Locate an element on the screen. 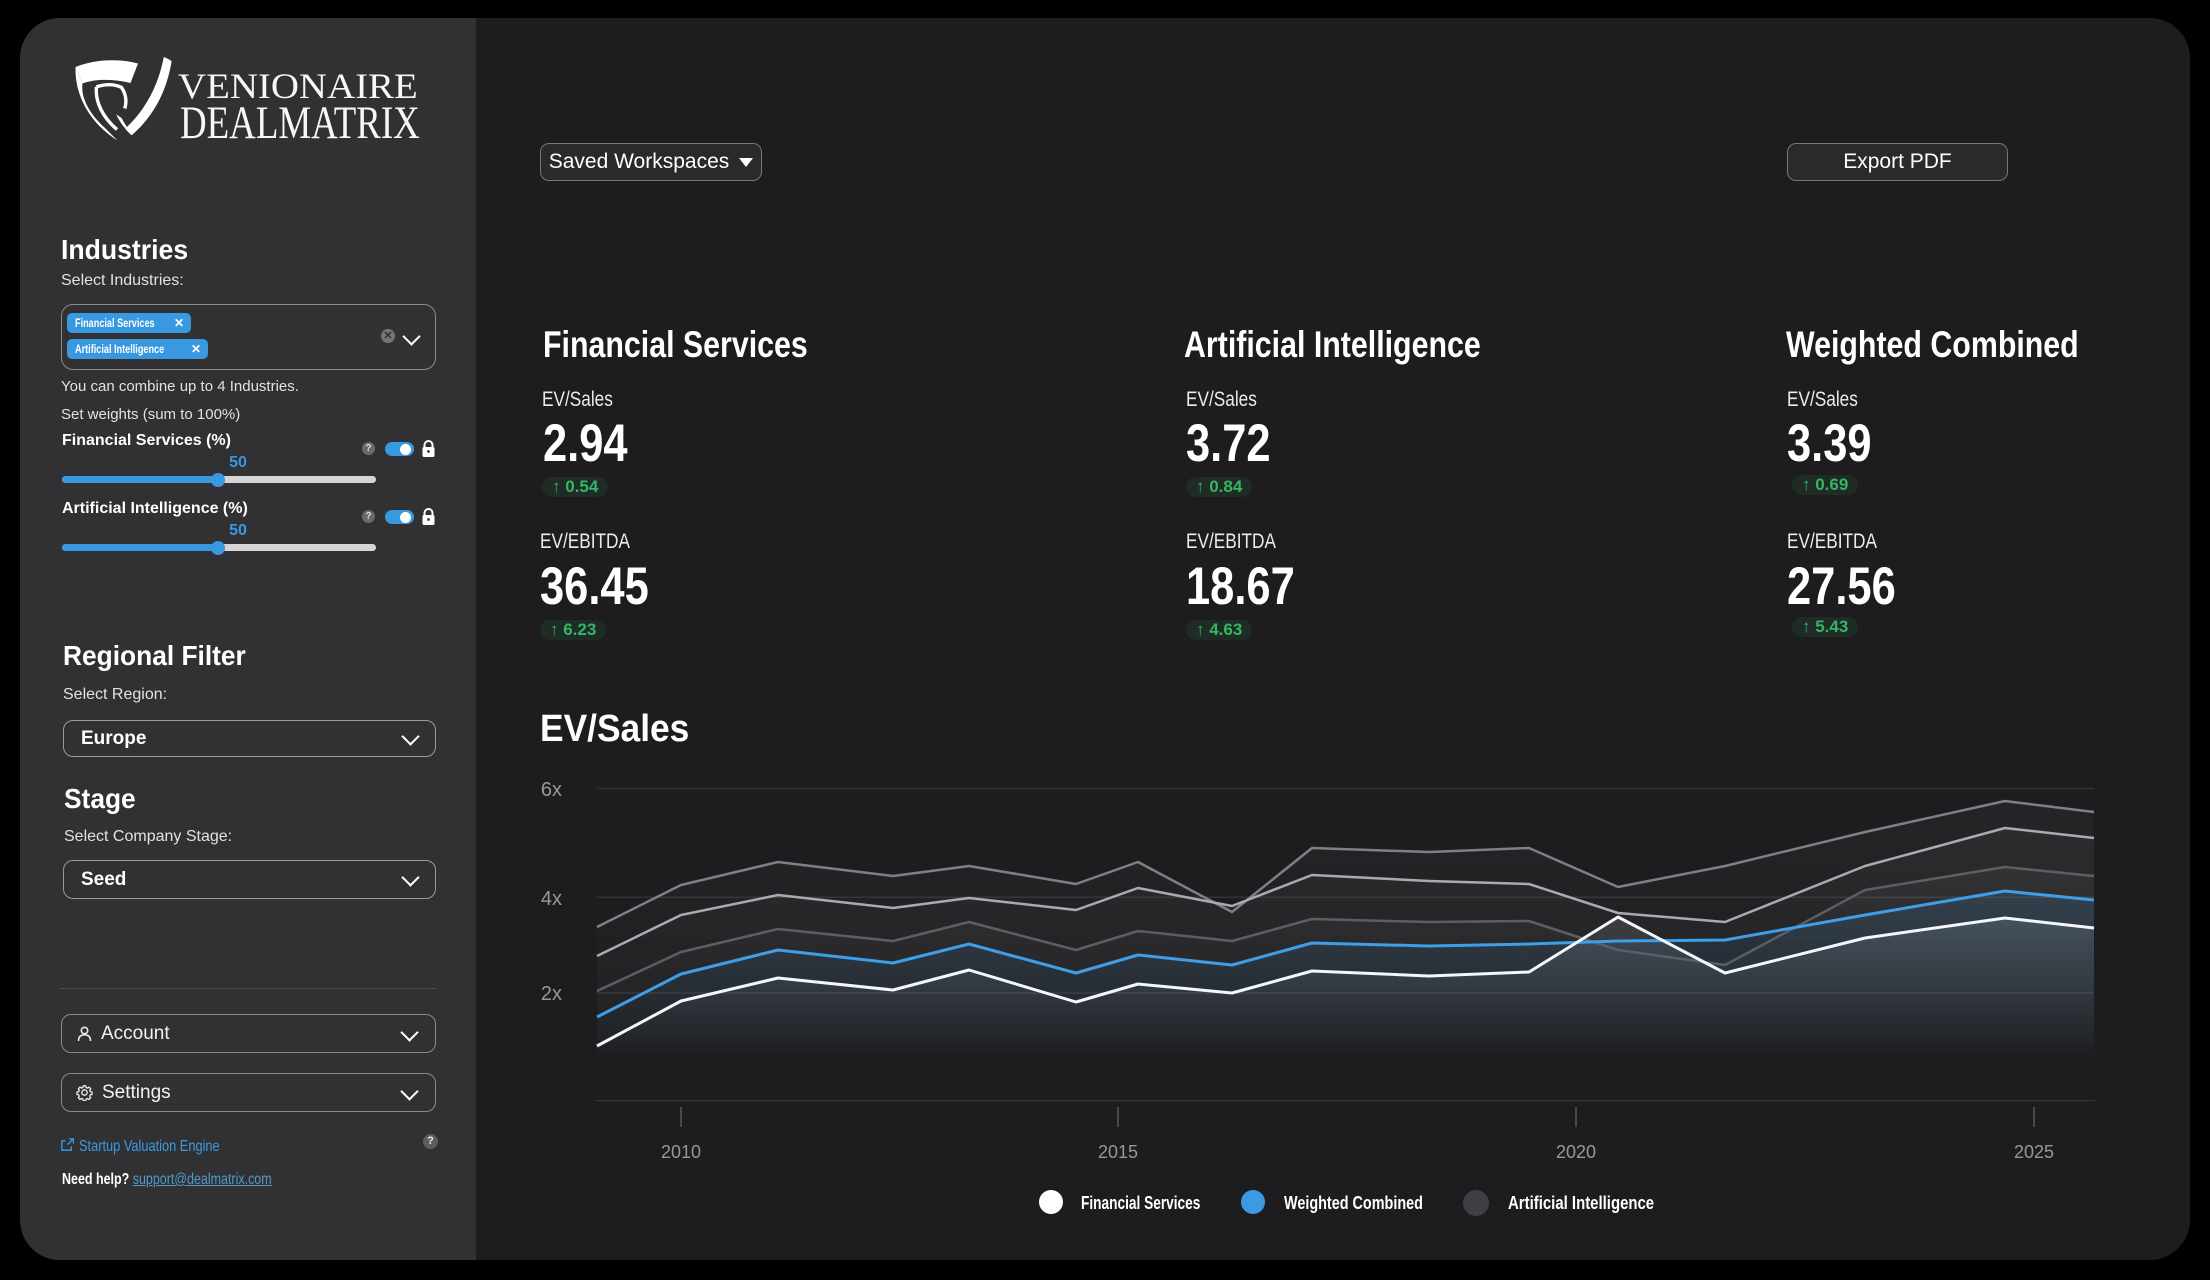 This screenshot has width=2210, height=1280. svg-text: 6x is located at coordinates (551, 790).